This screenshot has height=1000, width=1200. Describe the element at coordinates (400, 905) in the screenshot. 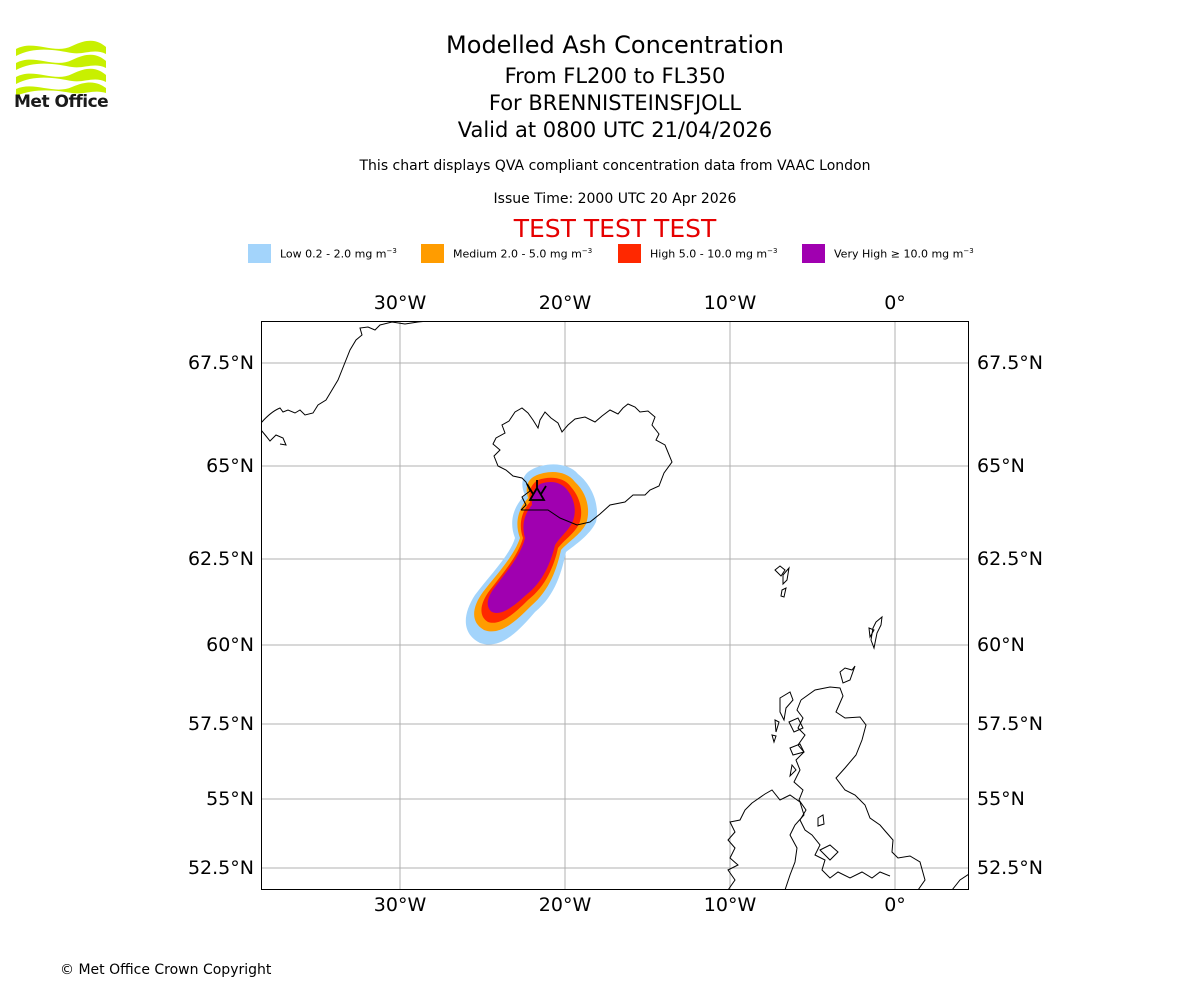

I see `lon-tick-bottom: 30°W` at that location.